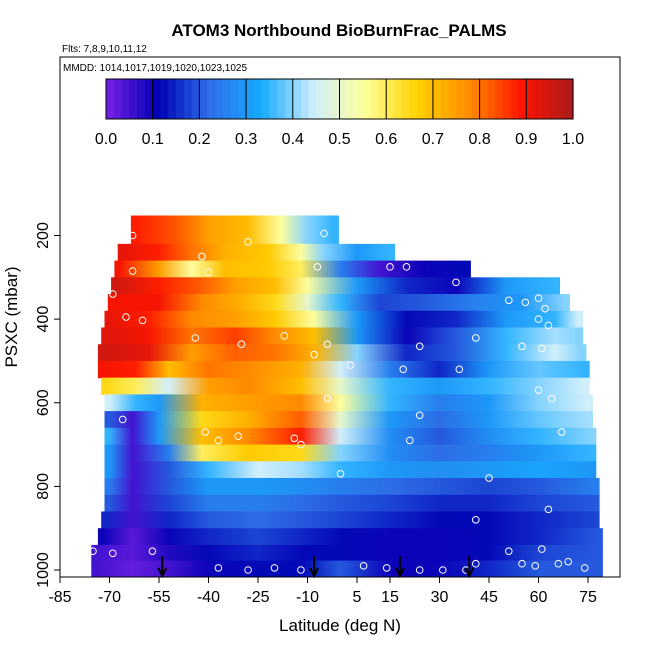  What do you see at coordinates (526, 139) in the screenshot?
I see `colorbar-tick-label: 0.9` at bounding box center [526, 139].